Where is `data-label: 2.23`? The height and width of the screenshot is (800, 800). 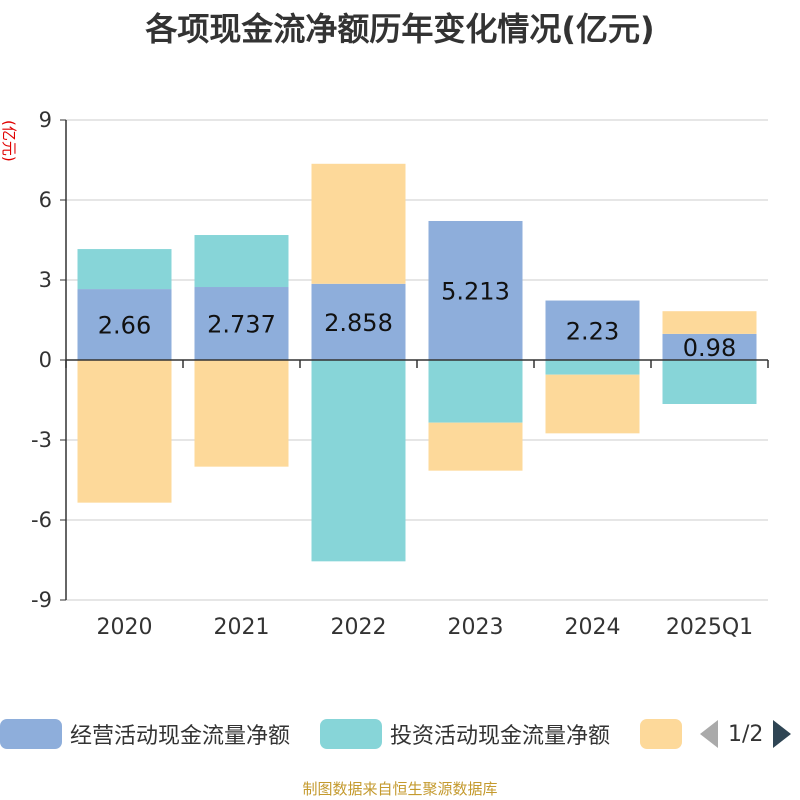 data-label: 2.23 is located at coordinates (592, 331).